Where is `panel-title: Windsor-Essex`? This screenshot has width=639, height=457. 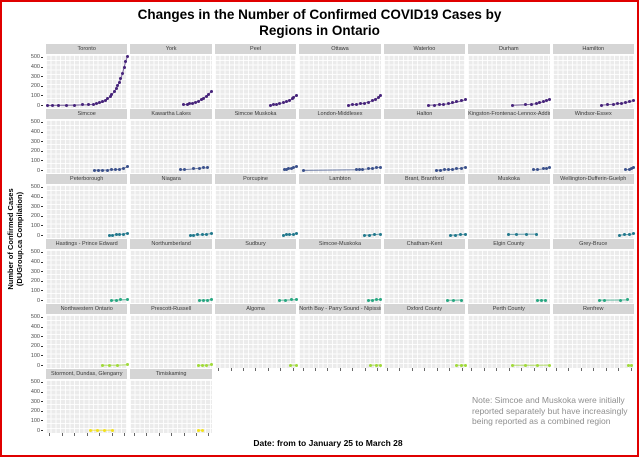 panel-title: Windsor-Essex is located at coordinates (593, 114).